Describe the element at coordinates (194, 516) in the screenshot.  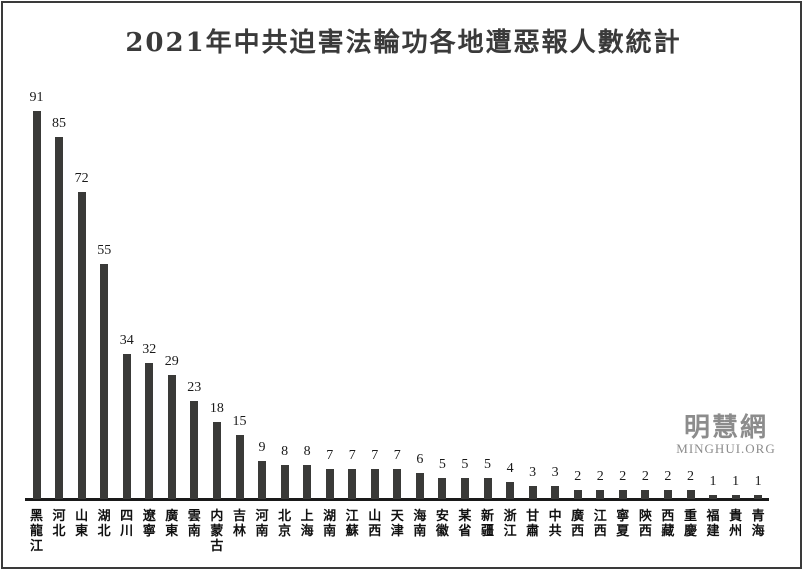
I see `x-axis-label-char: 雲` at that location.